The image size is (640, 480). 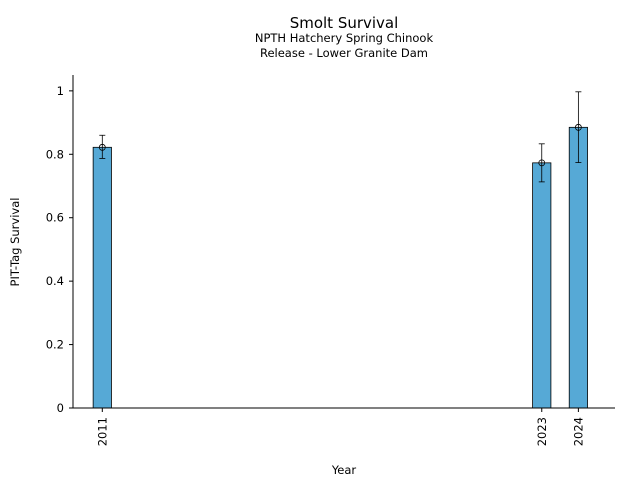 I want to click on point-marker-2011, so click(x=102, y=147).